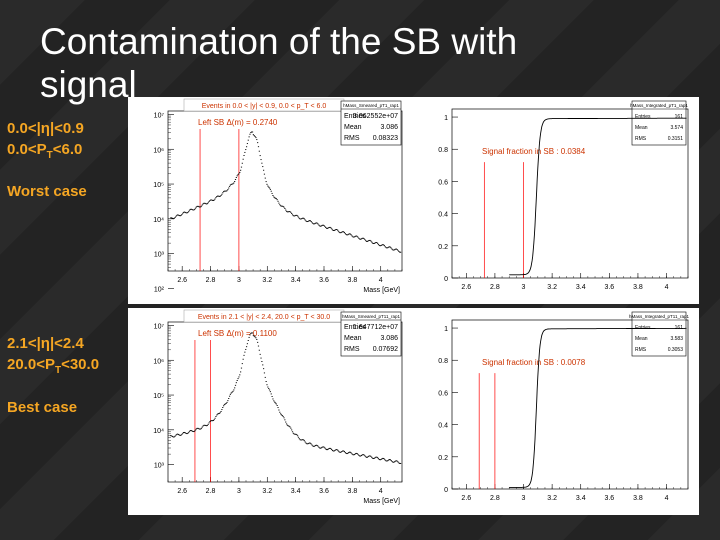 This screenshot has height=540, width=720. Describe the element at coordinates (676, 350) in the screenshot. I see `stats-value: 0.3053` at that location.